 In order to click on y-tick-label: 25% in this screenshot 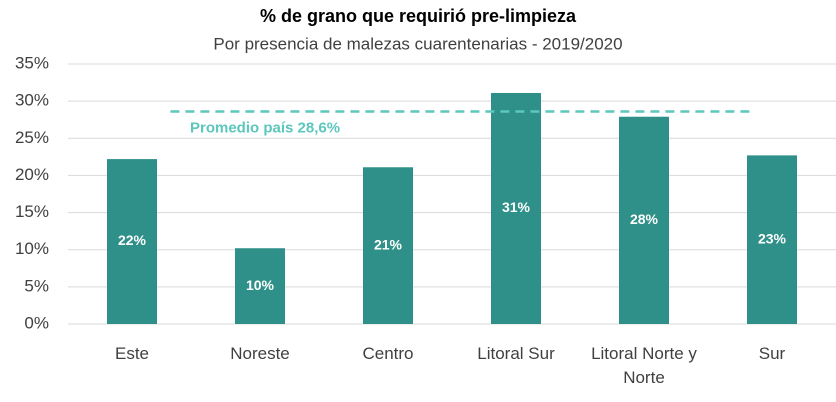, I will do `click(32, 137)`.